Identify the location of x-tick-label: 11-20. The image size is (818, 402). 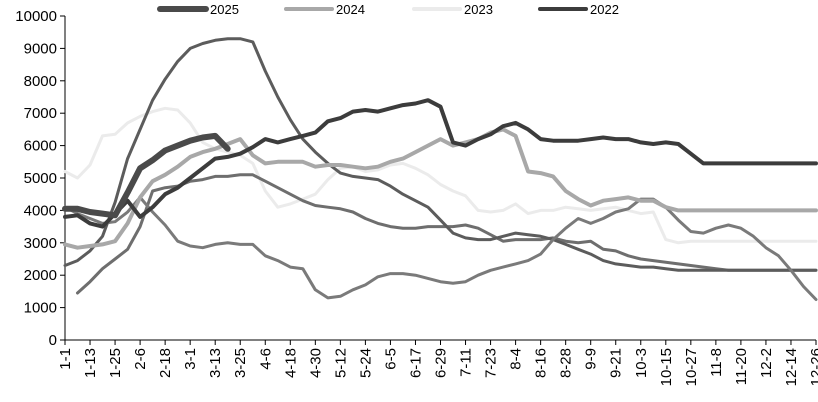
(741, 366).